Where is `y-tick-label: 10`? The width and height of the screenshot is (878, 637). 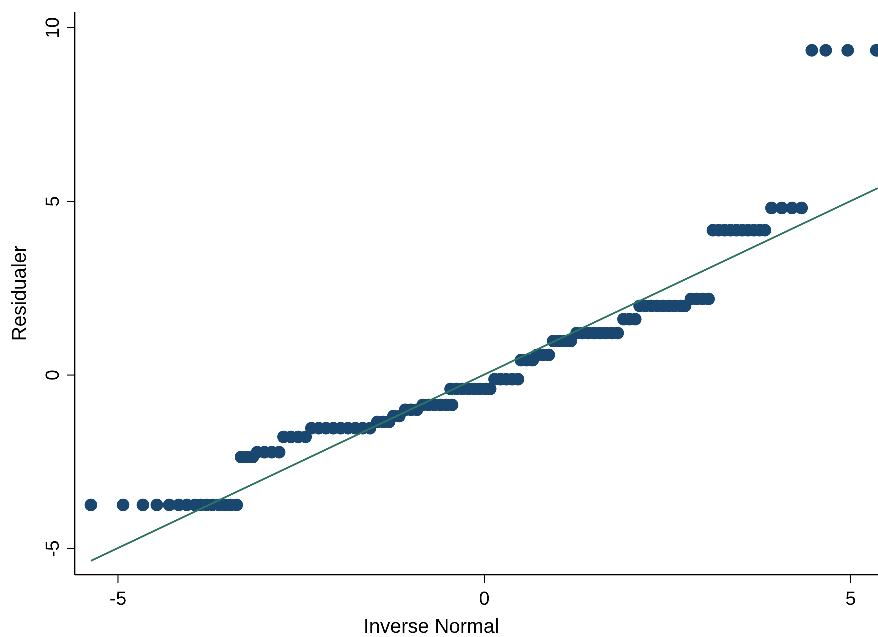
y-tick-label: 10 is located at coordinates (53, 28).